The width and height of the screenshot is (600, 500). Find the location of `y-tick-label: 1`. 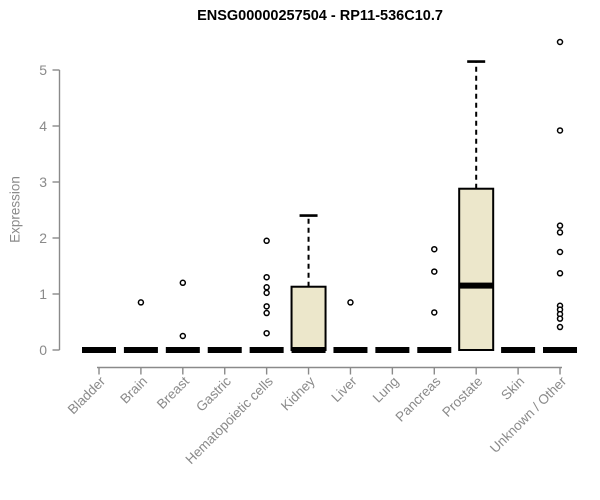

y-tick-label: 1 is located at coordinates (43, 294).